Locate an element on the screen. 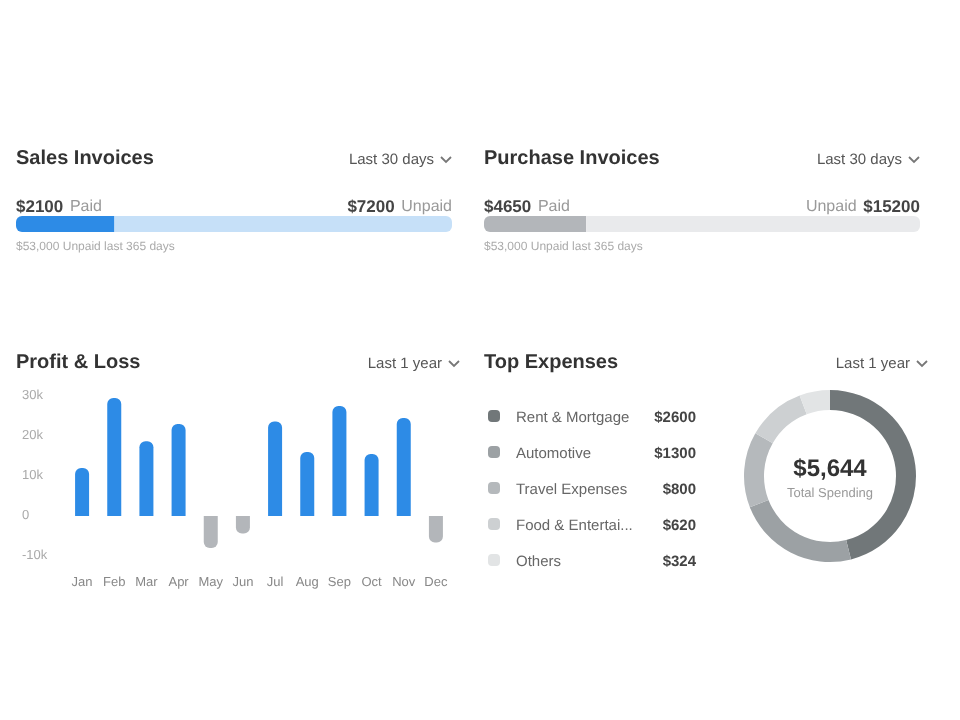  data-label: $7200 is located at coordinates (371, 206).